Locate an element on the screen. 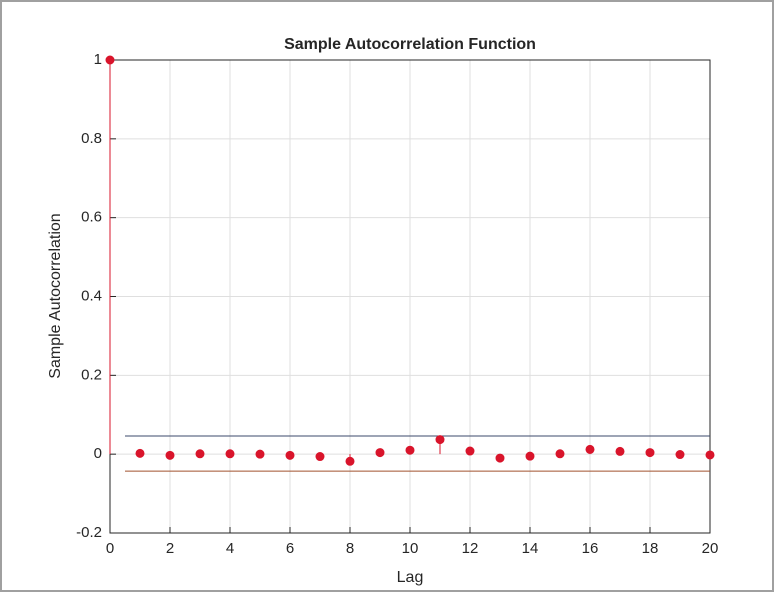  x-tick-label: 0 is located at coordinates (110, 548).